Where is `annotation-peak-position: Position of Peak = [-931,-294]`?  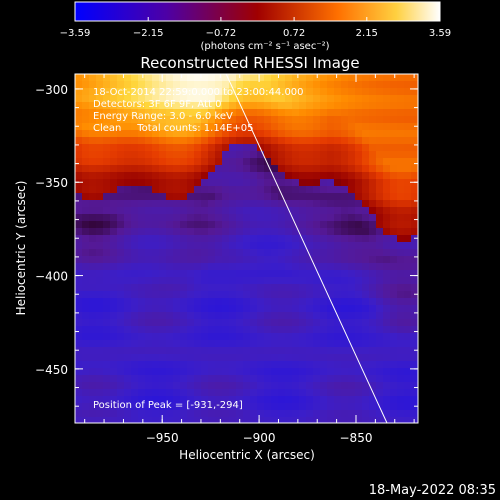 annotation-peak-position: Position of Peak = [-931,-294] is located at coordinates (168, 405).